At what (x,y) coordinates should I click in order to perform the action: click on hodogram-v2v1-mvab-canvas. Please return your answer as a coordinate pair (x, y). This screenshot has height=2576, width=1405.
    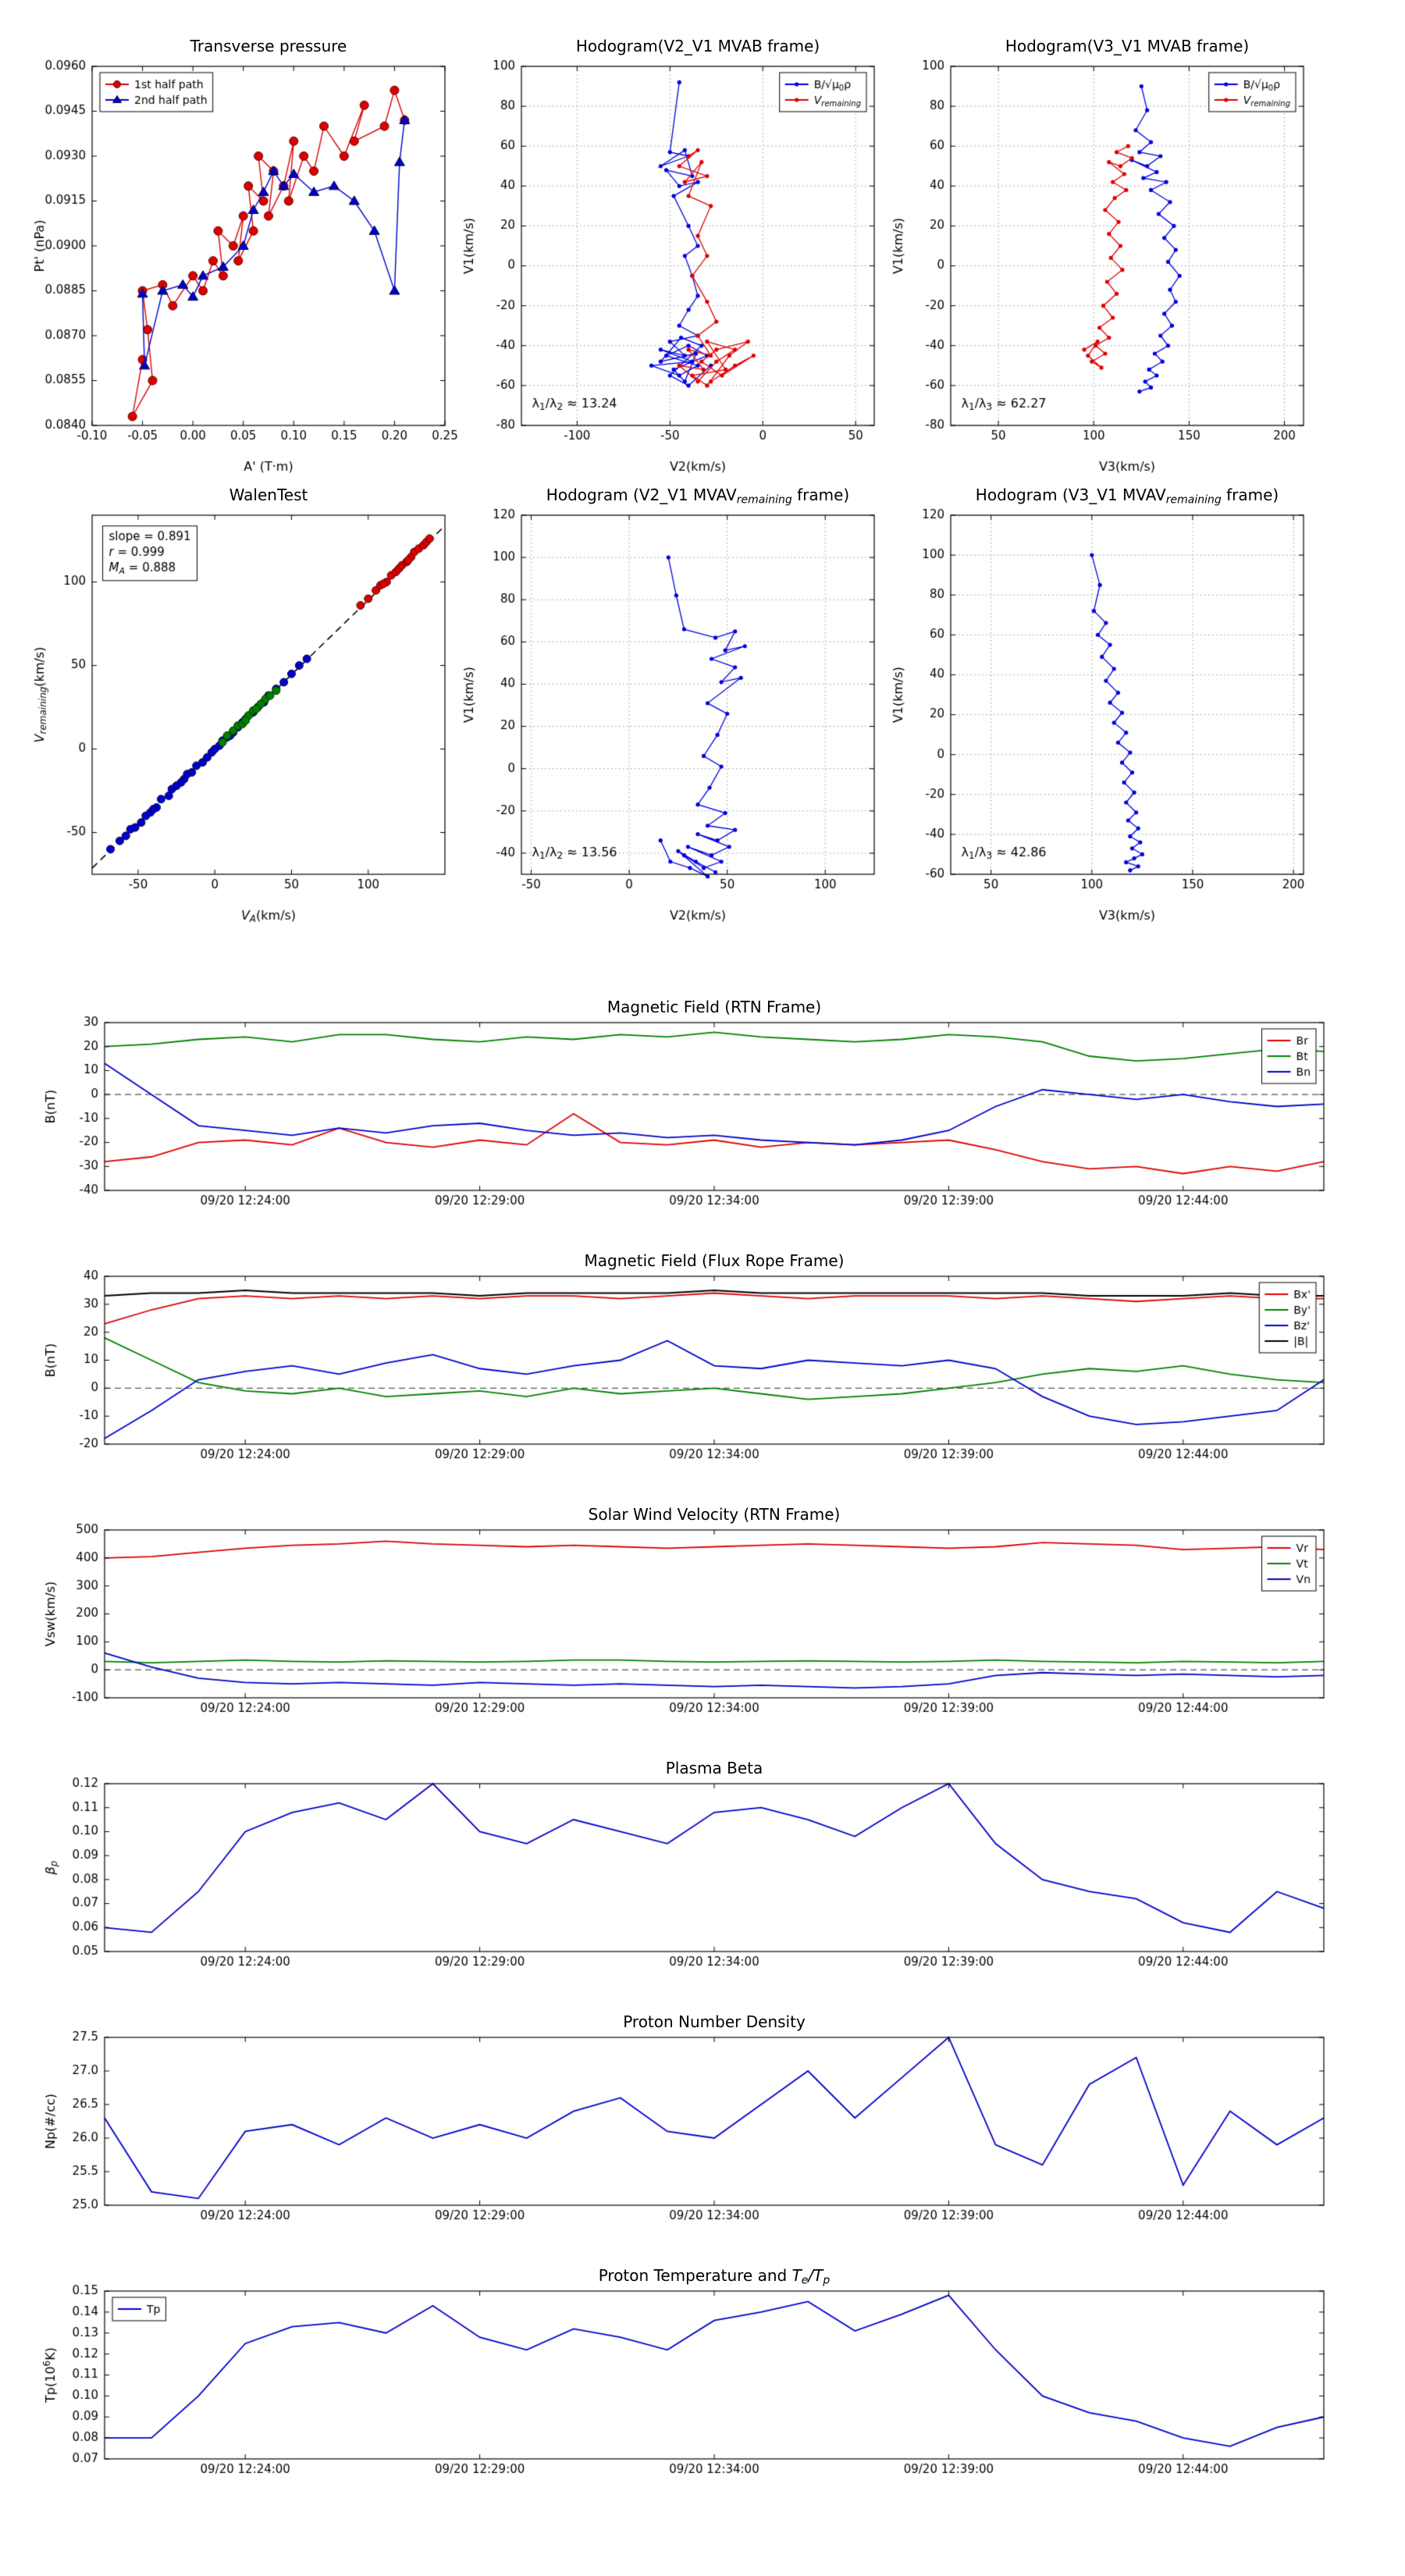
    Looking at the image, I should click on (670, 263).